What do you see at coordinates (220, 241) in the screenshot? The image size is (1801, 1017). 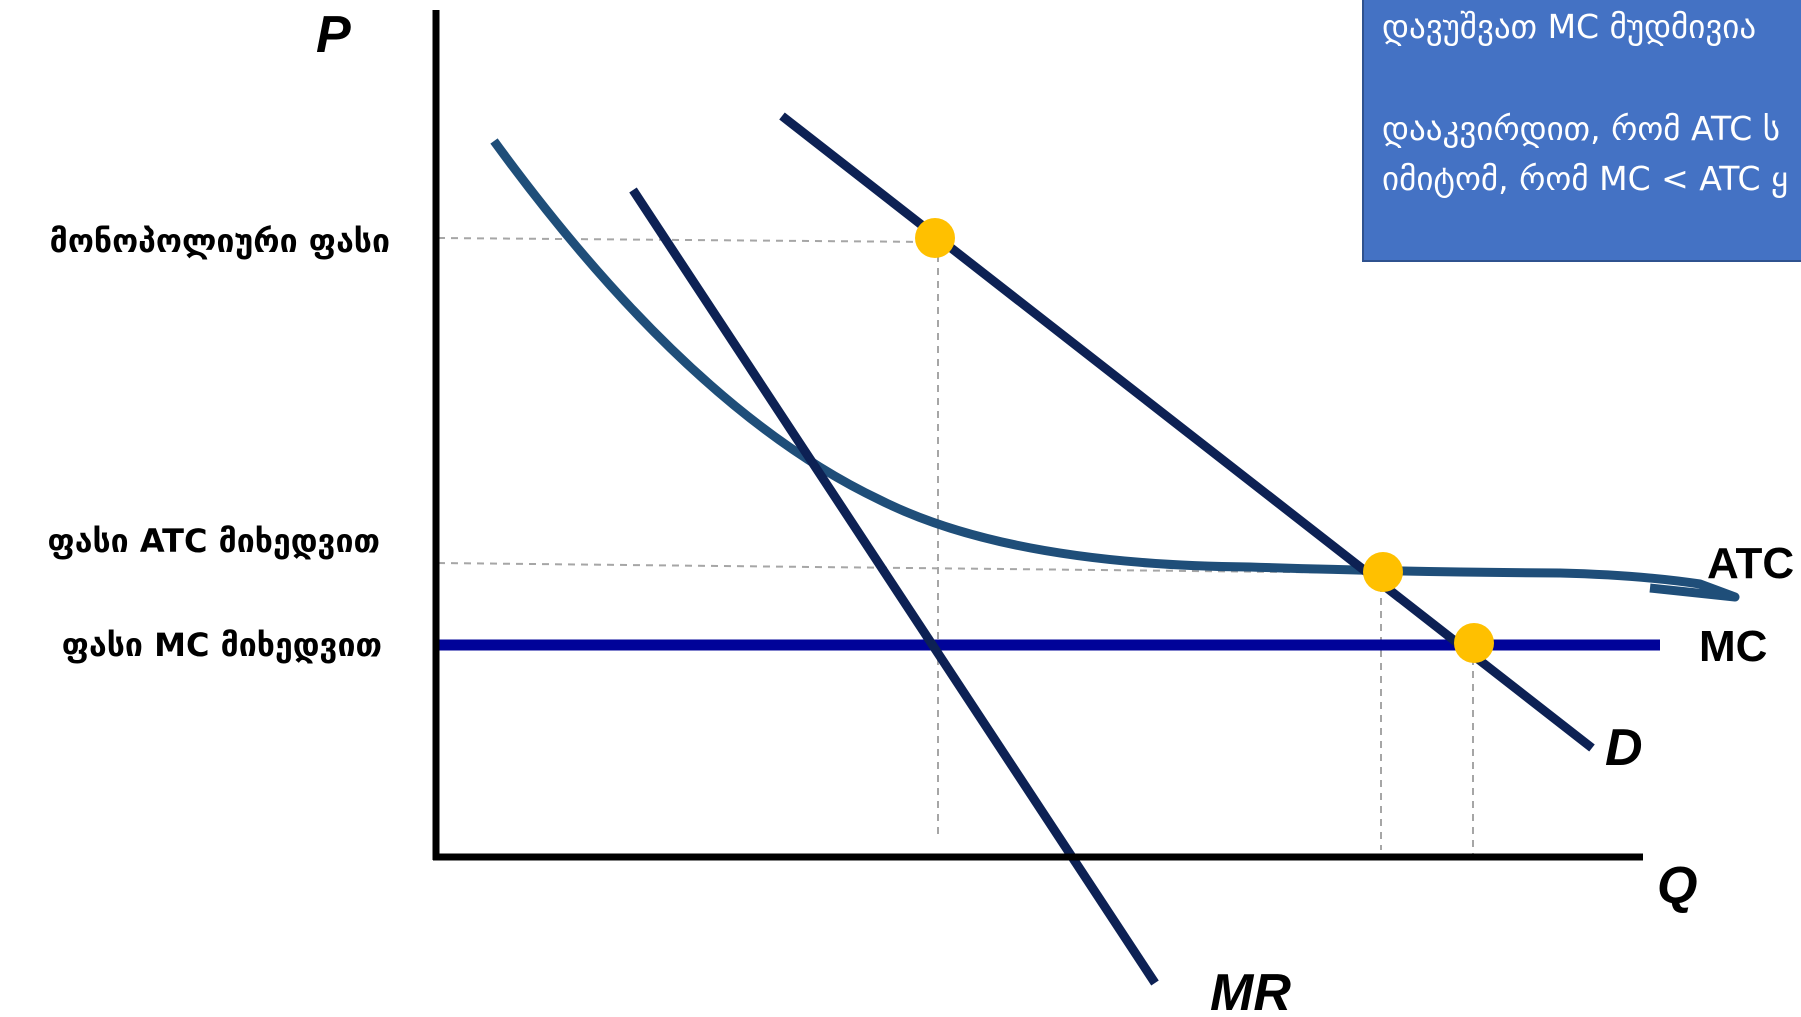 I see `monopoly-price-label: მონოპოლიური ფასი` at bounding box center [220, 241].